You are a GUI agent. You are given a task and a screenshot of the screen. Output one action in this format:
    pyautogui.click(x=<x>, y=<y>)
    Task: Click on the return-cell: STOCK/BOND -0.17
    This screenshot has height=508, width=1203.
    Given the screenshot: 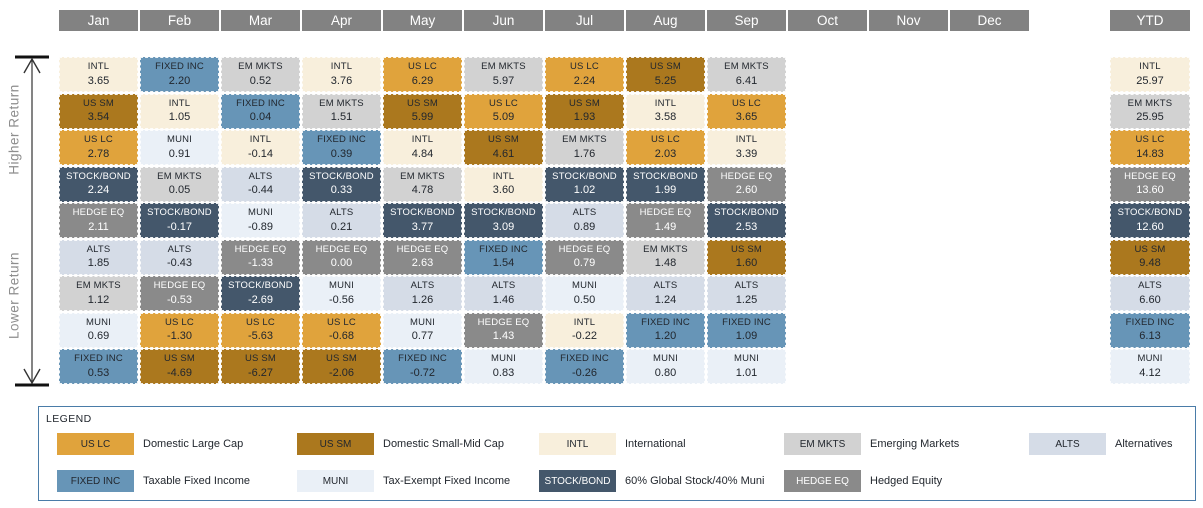 What is the action you would take?
    pyautogui.click(x=179, y=220)
    